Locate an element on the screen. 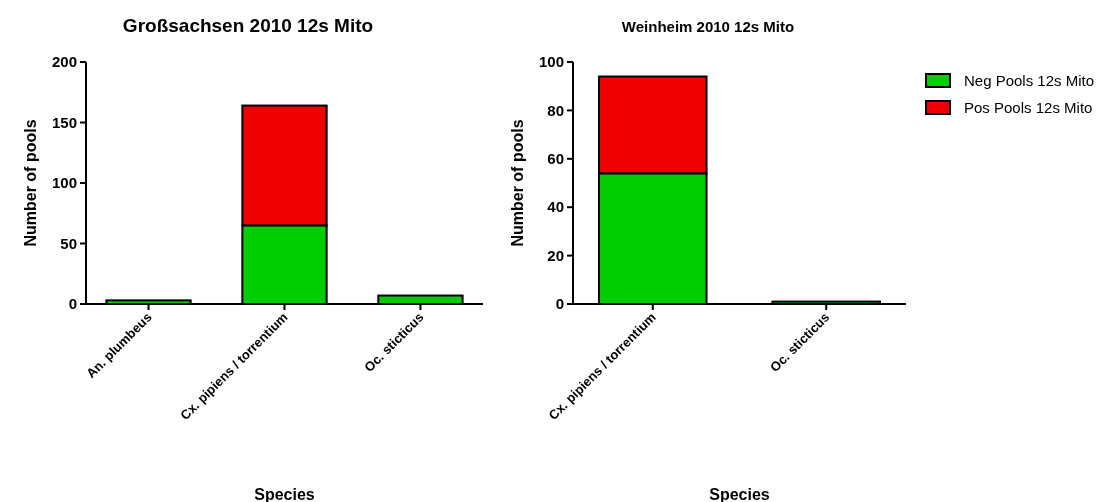  y-tick-label: 20 is located at coordinates (555, 255).